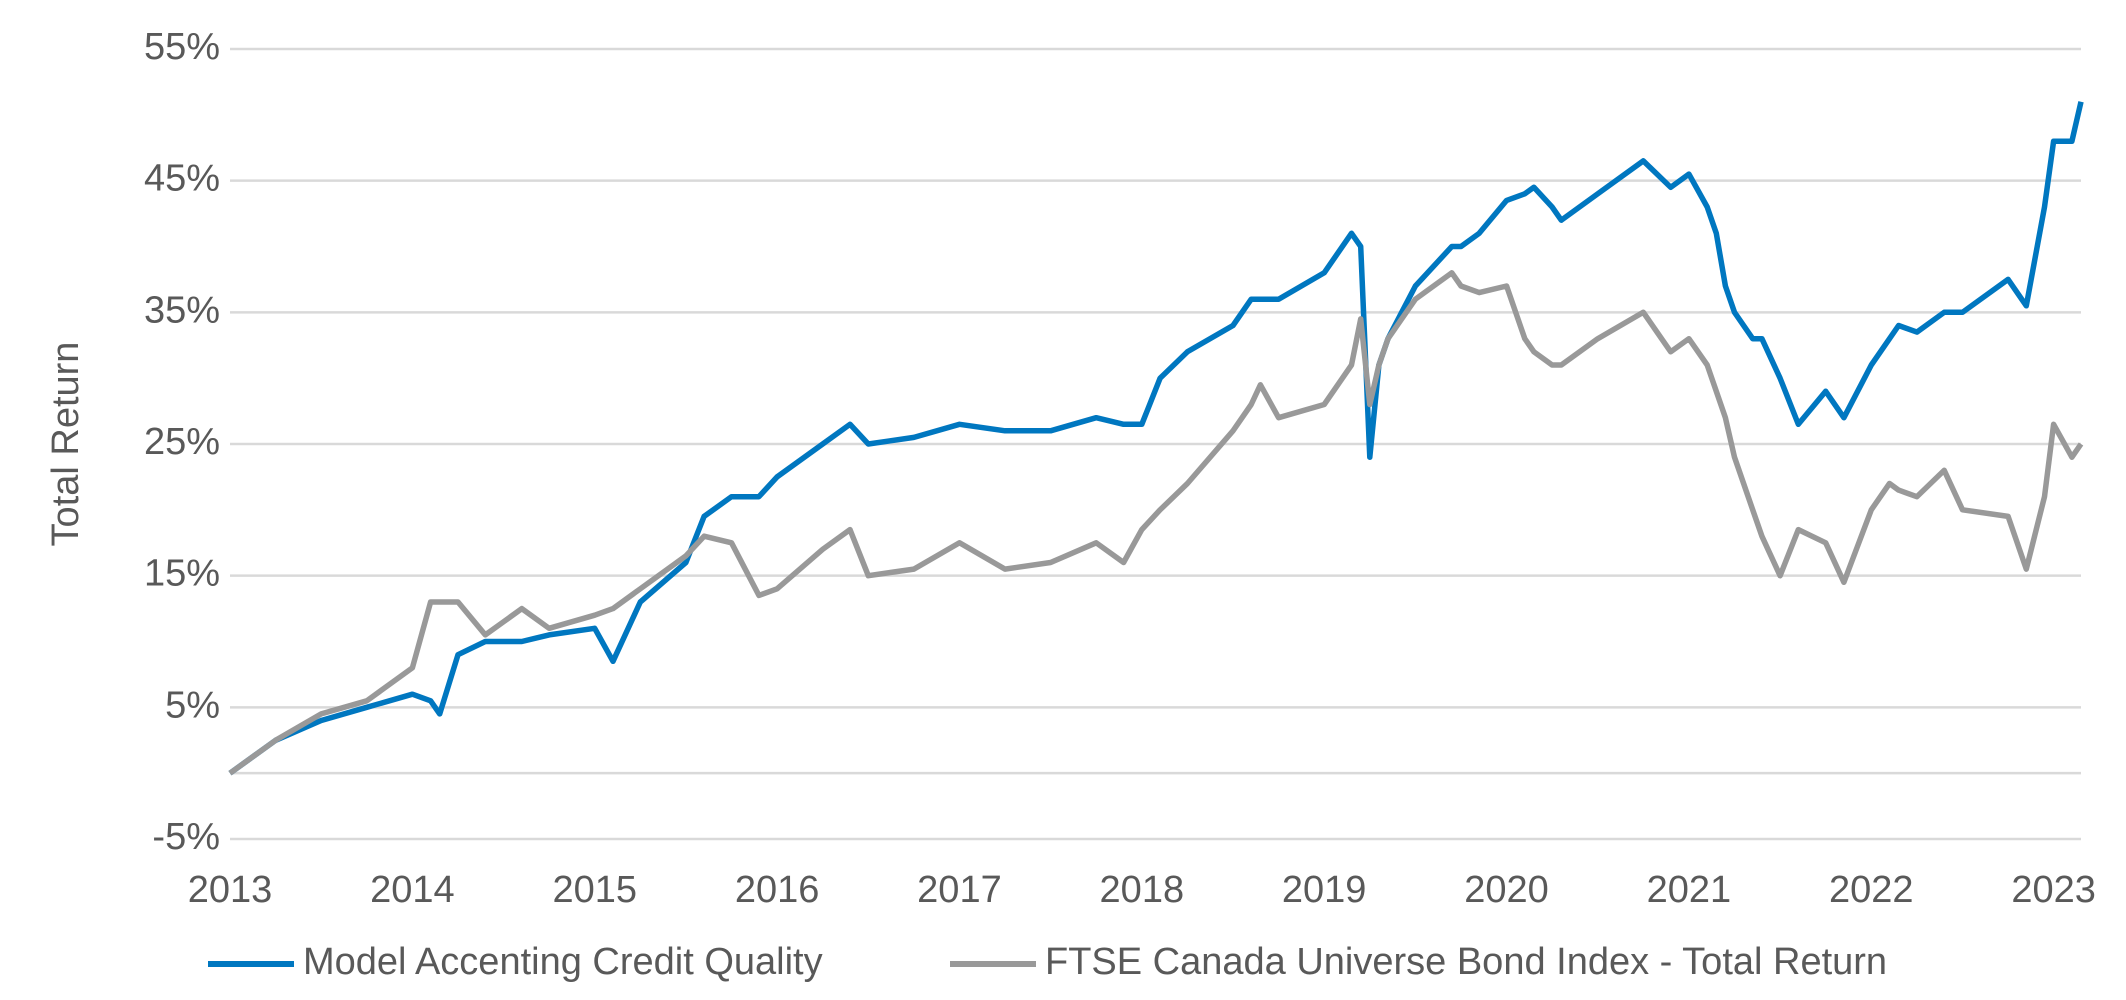 Image resolution: width=2126 pixels, height=1000 pixels. What do you see at coordinates (777, 890) in the screenshot?
I see `x-tick-label: 2016` at bounding box center [777, 890].